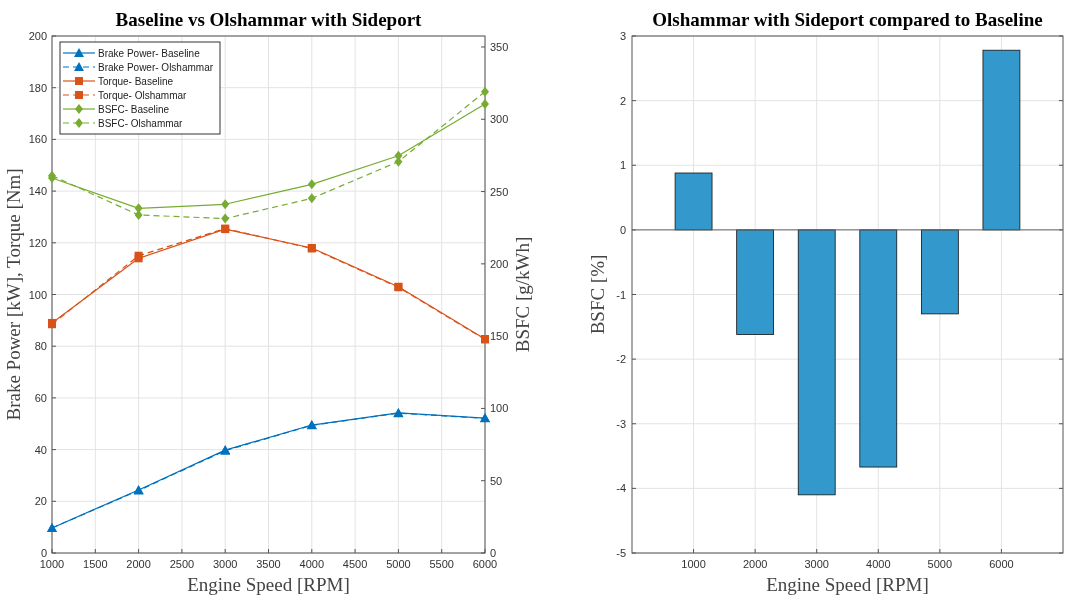 This screenshot has height=598, width=1072. I want to click on legend-label: Brake Power- Olshammar, so click(156, 67).